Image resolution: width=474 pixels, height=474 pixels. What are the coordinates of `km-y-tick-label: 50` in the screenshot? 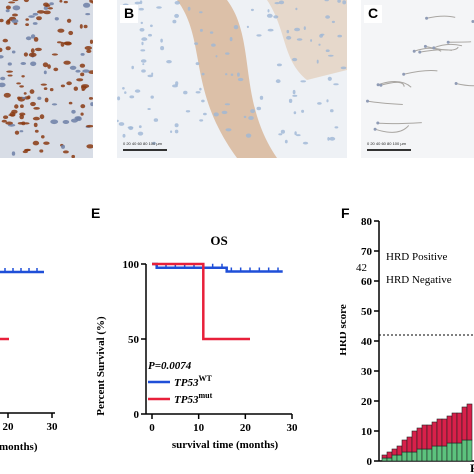 It's located at (134, 340).